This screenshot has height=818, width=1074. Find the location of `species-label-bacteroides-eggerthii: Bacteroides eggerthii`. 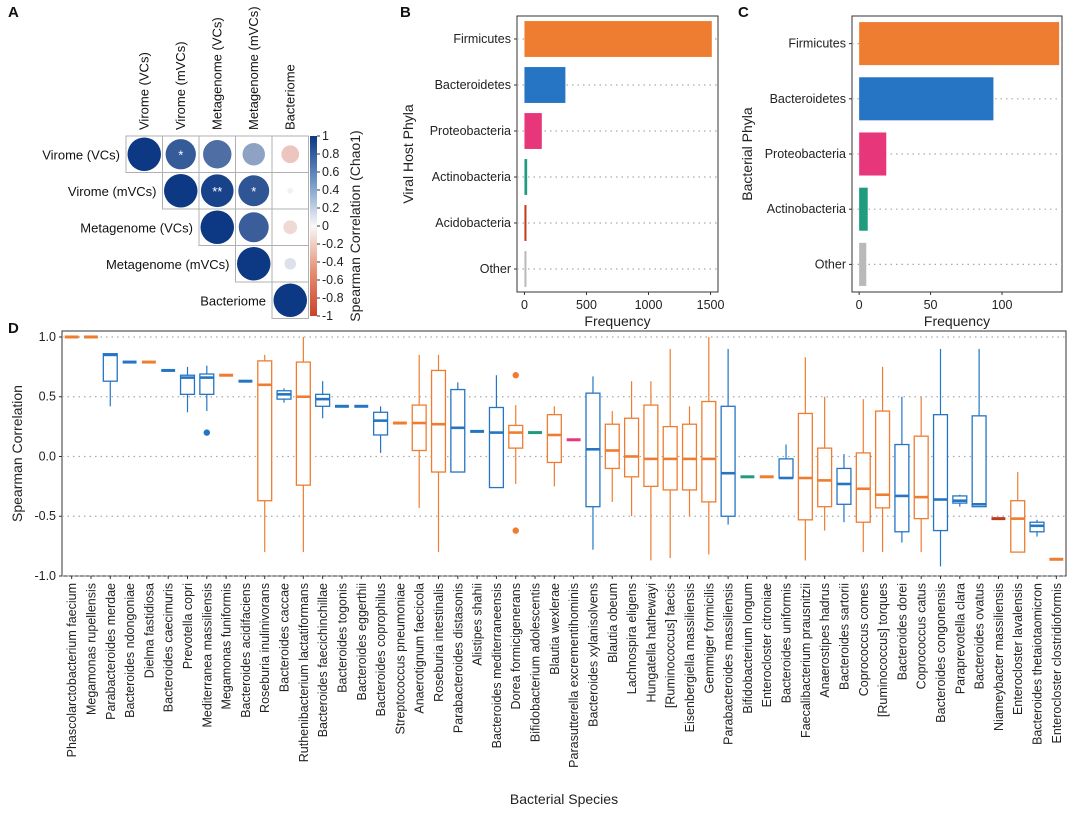

species-label-bacteroides-eggerthii: Bacteroides eggerthii is located at coordinates (362, 641).